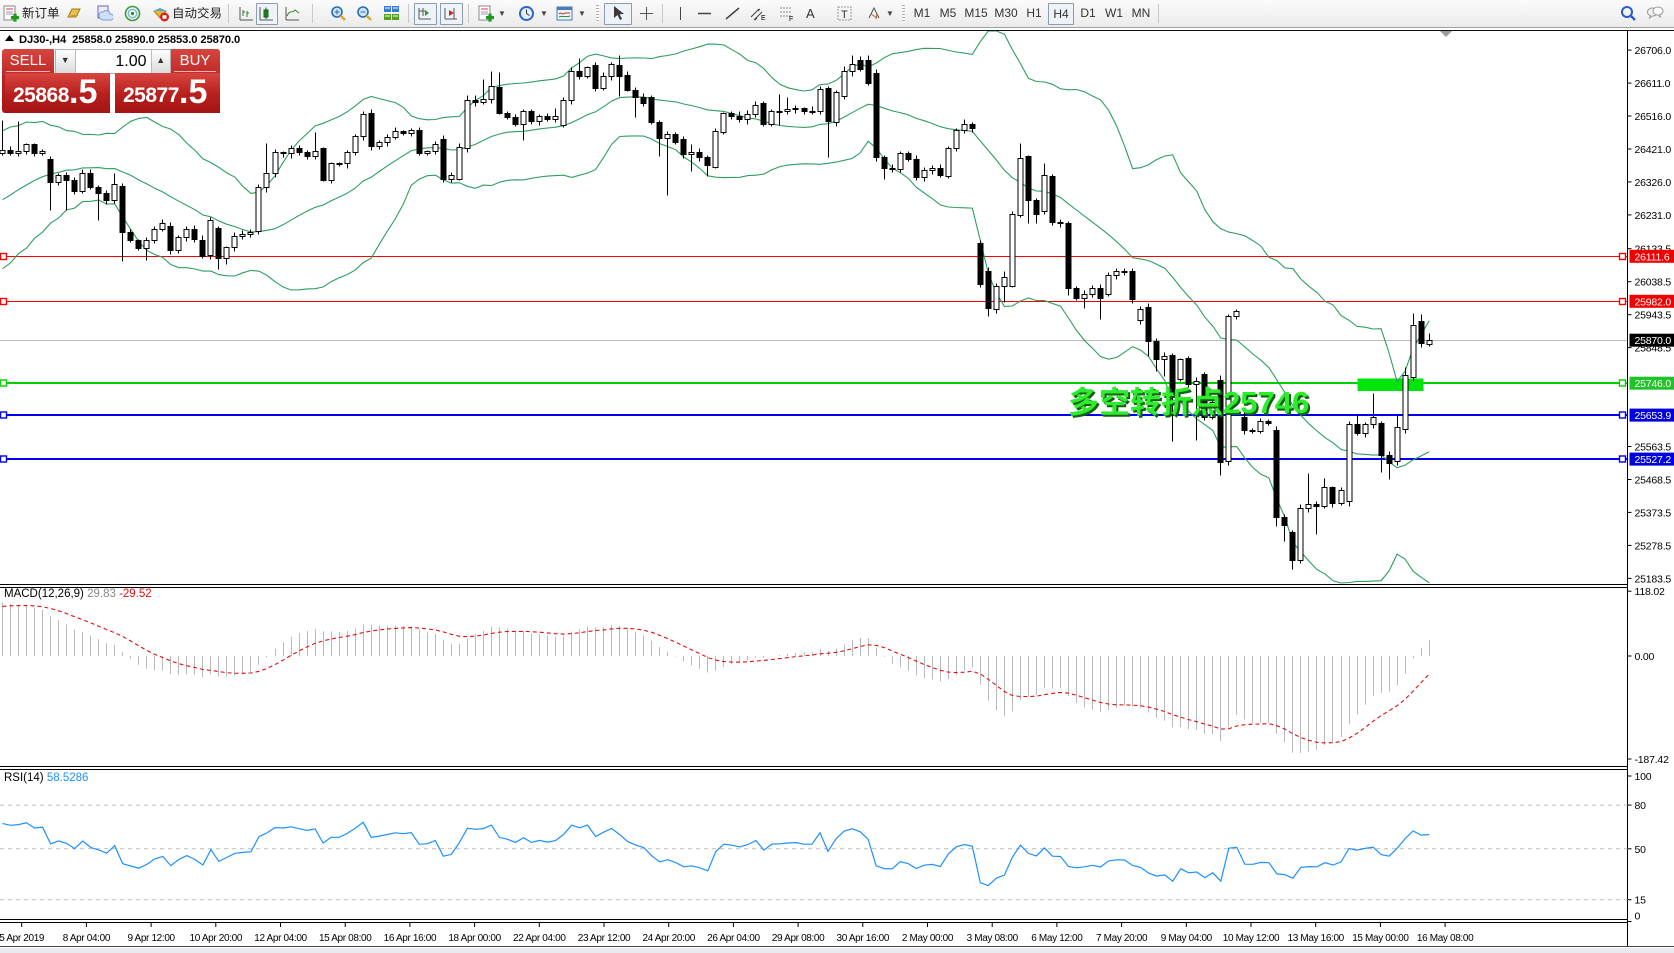  What do you see at coordinates (1251, 938) in the screenshot?
I see `svg-text: 10 May 12:00` at bounding box center [1251, 938].